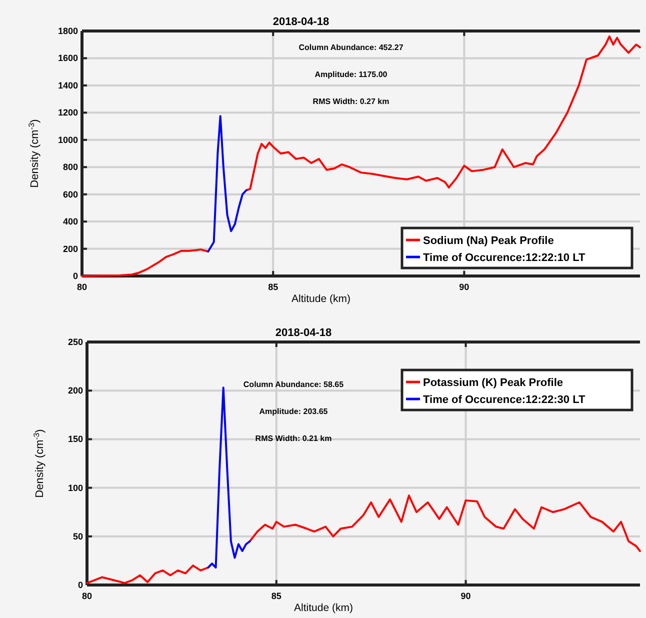 This screenshot has width=646, height=618. Describe the element at coordinates (293, 438) in the screenshot. I see `annotation: RMS Width: 0.21 km` at that location.